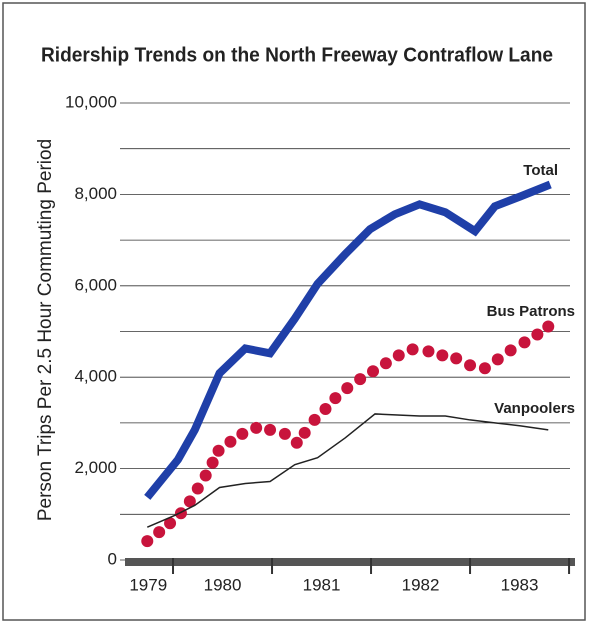  Describe the element at coordinates (421, 584) in the screenshot. I see `x-tick-label: 1982` at that location.